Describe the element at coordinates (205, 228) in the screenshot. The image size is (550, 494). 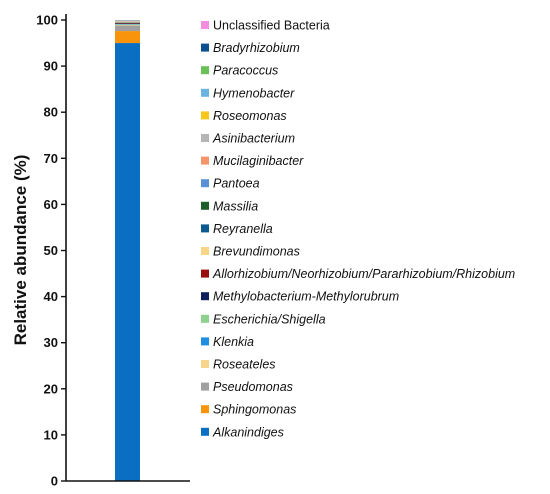
I see `legend-swatch-reyranella` at that location.